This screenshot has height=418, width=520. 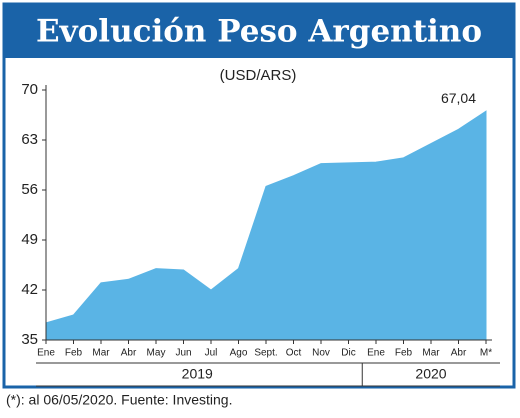 What do you see at coordinates (183, 353) in the screenshot?
I see `x-tick-label: Jun` at bounding box center [183, 353].